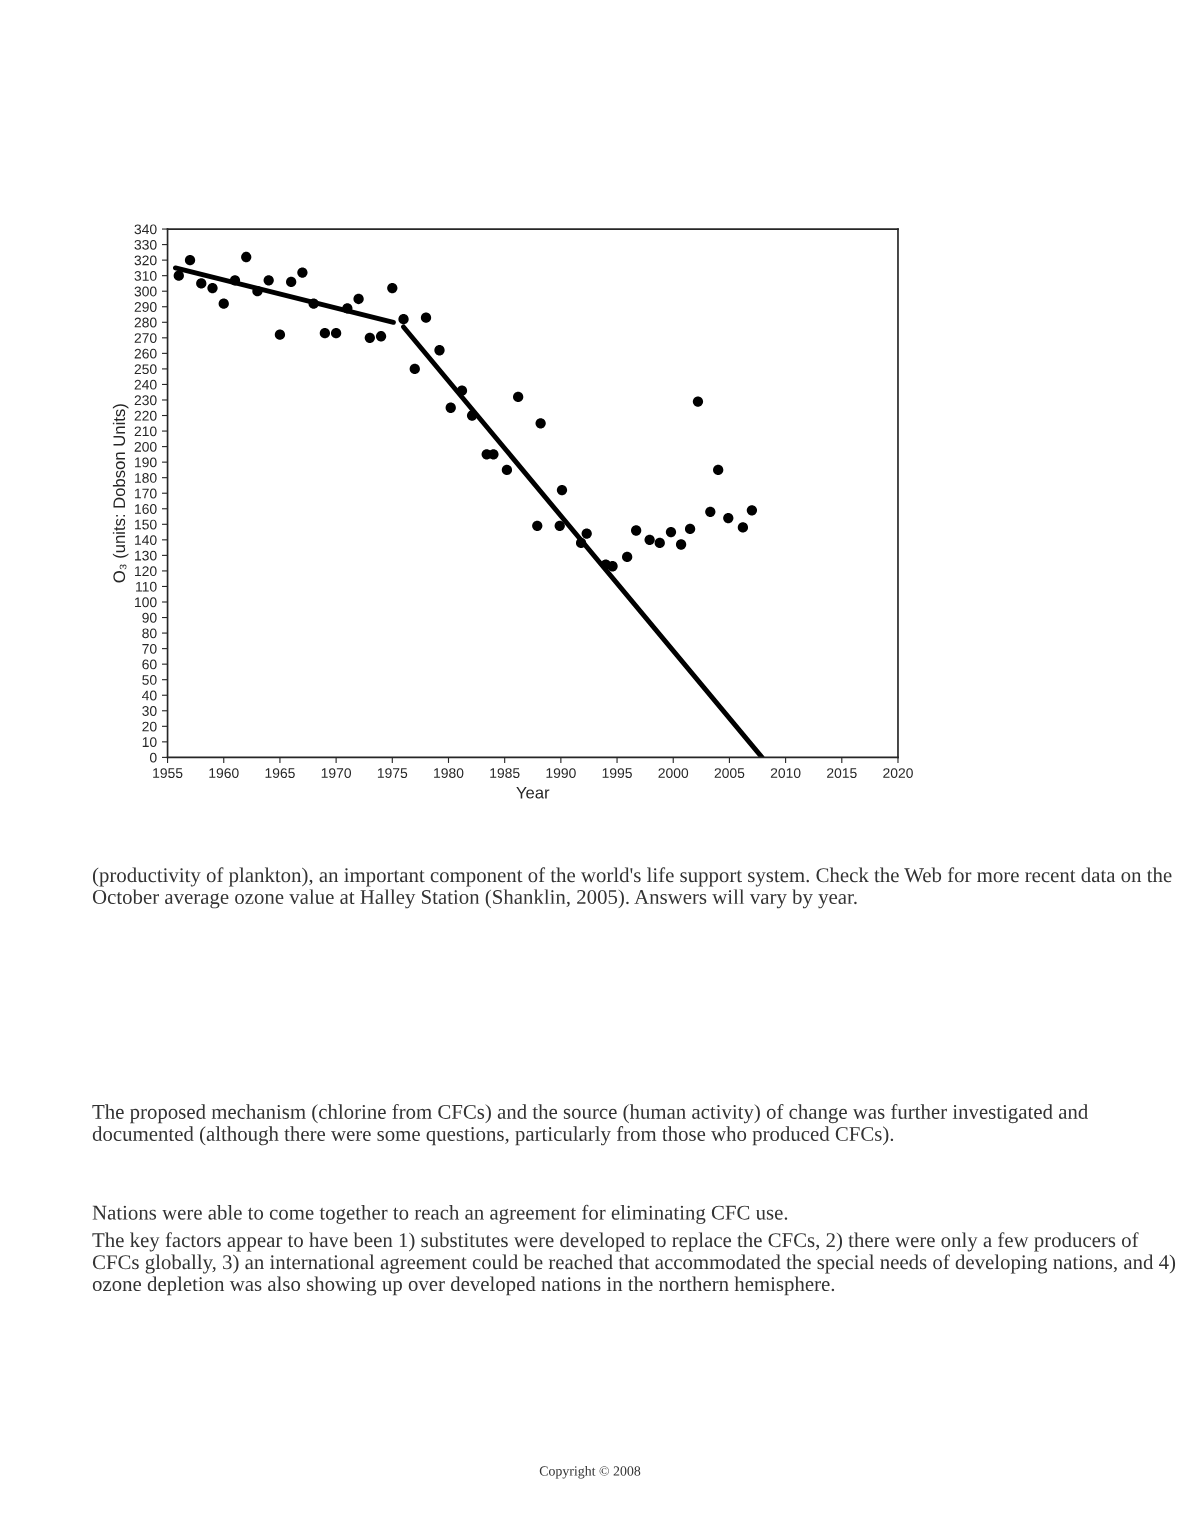 This screenshot has height=1527, width=1180. Describe the element at coordinates (898, 773) in the screenshot. I see `x-tick-label: 2020` at that location.